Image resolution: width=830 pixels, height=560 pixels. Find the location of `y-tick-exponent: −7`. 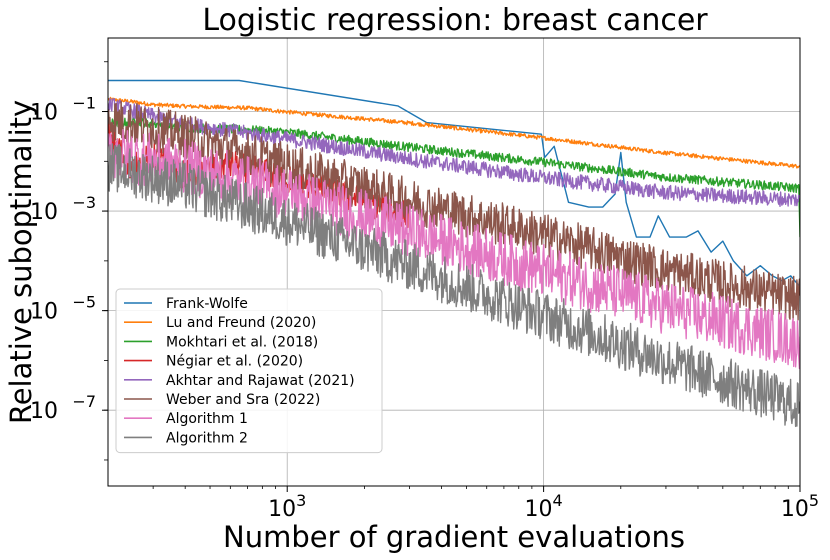

y-tick-exponent: −7 is located at coordinates (84, 401).